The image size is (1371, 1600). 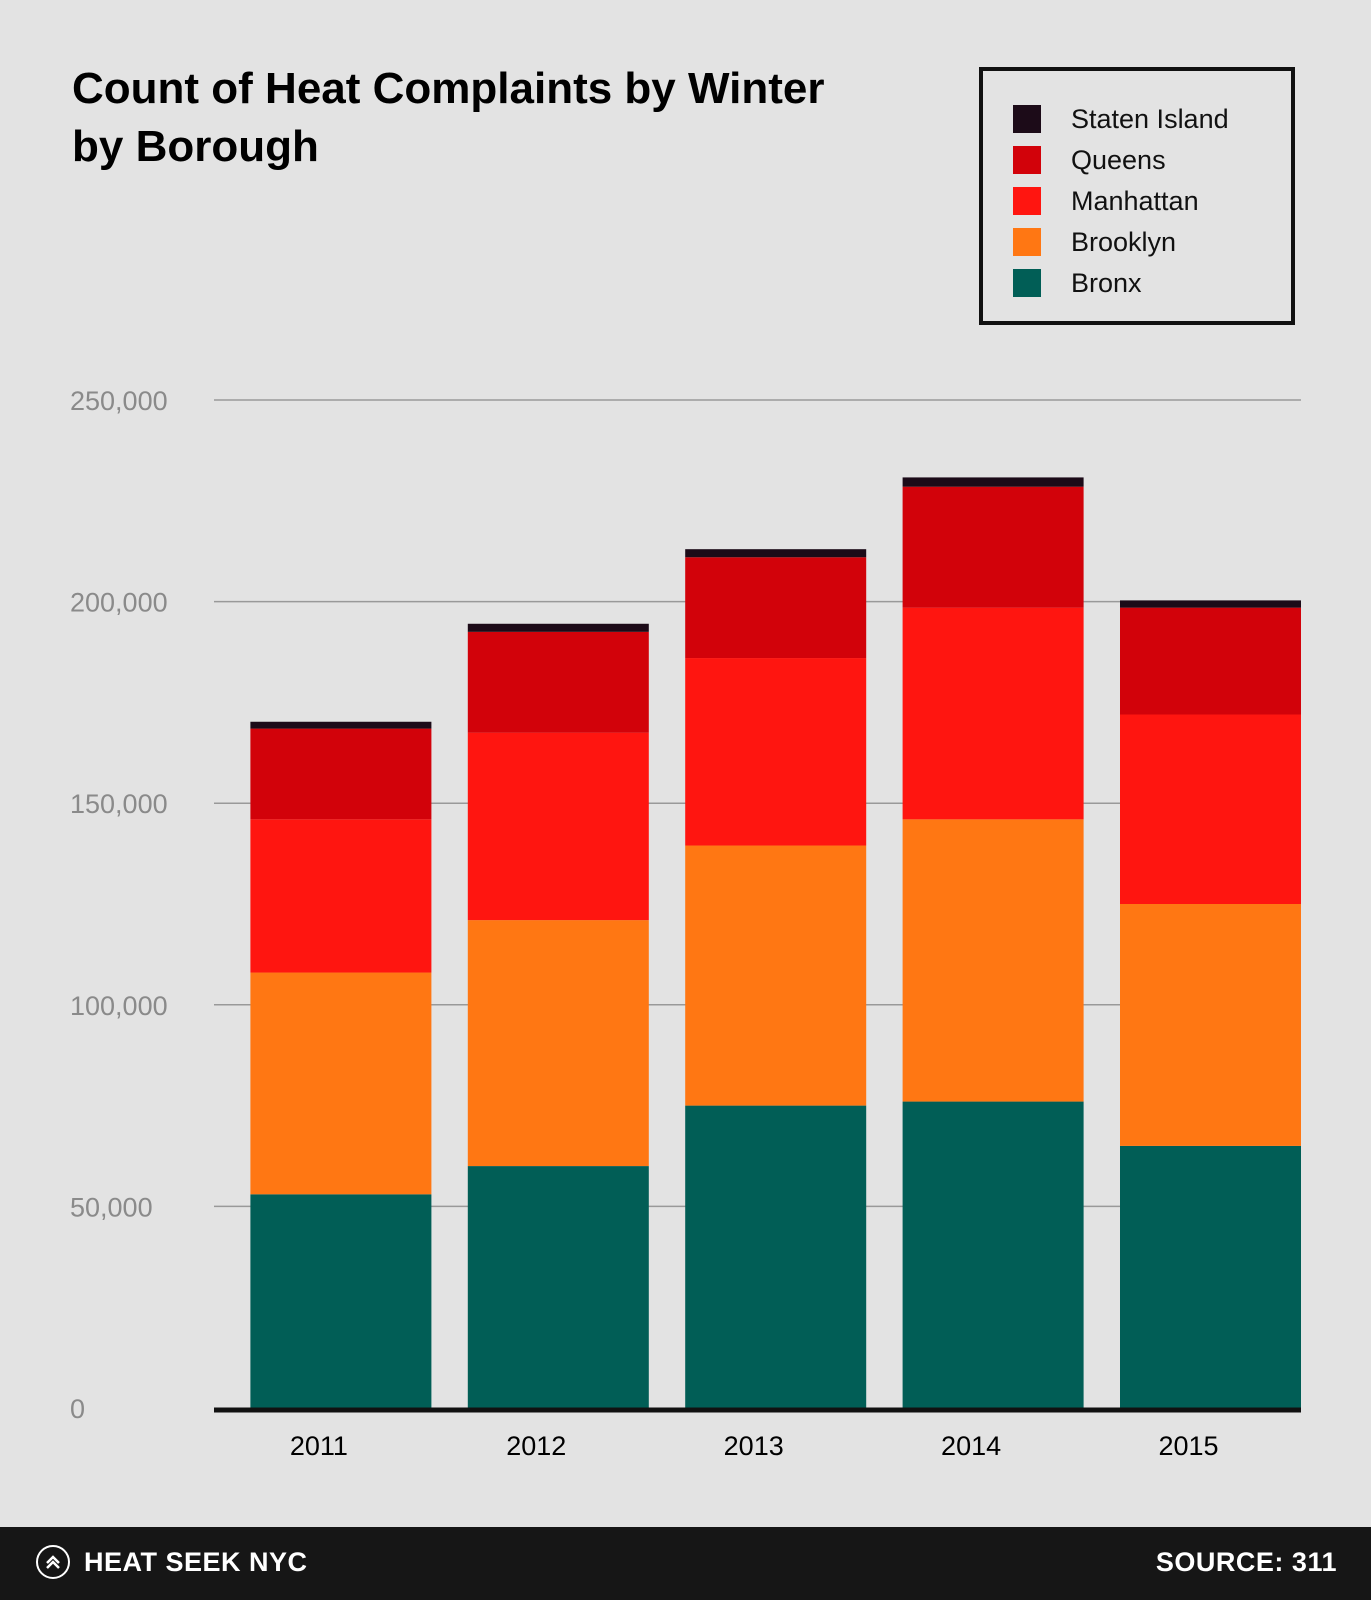 I want to click on legend-item: Bronx, so click(x=1077, y=283).